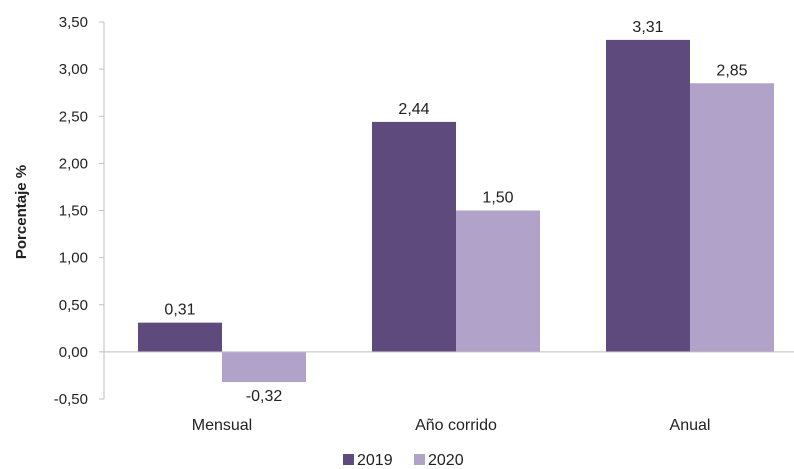 The width and height of the screenshot is (794, 469). I want to click on y-tick-label: 3,50, so click(73, 22).